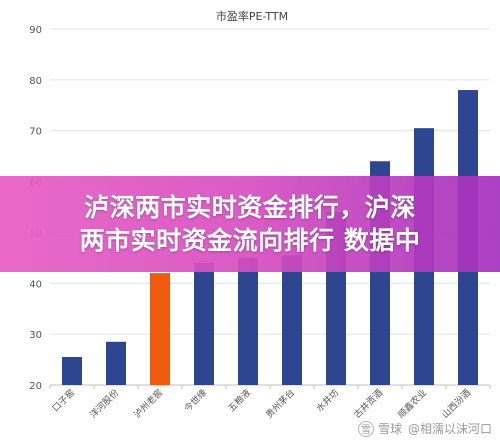 Image resolution: width=500 pixels, height=446 pixels. I want to click on watermark-brand: 雪球, so click(389, 429).